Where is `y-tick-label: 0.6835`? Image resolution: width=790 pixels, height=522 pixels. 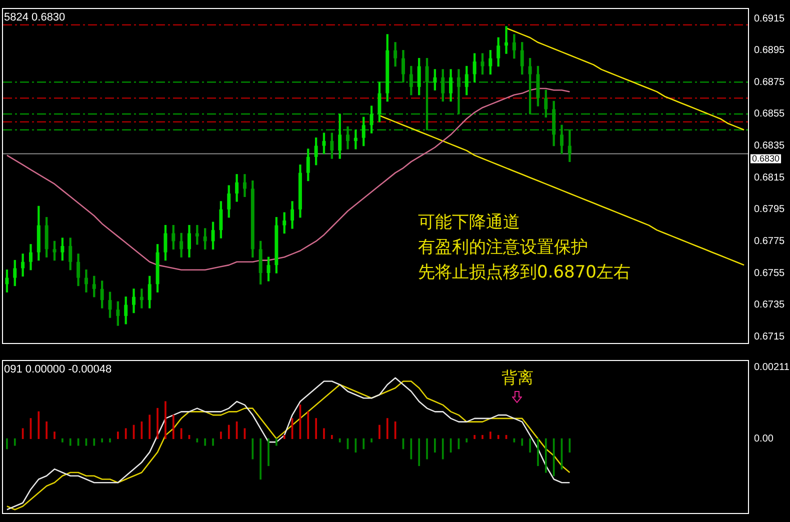 y-tick-label: 0.6835 is located at coordinates (770, 146).